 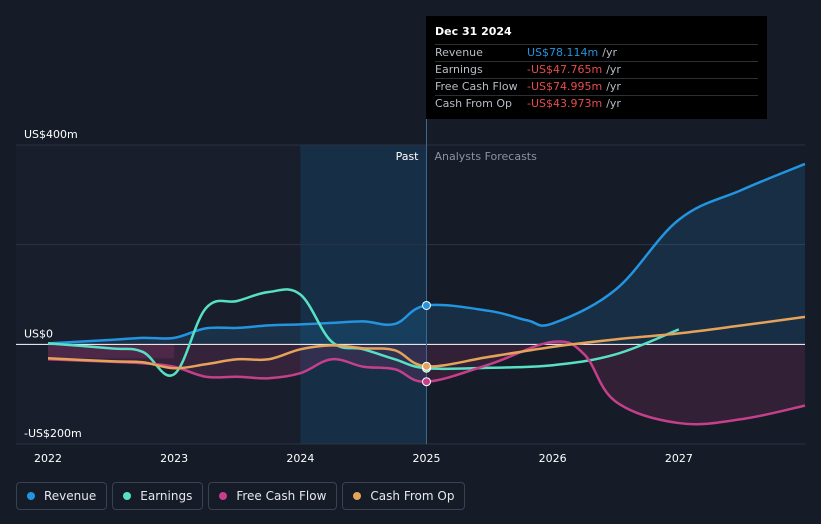 I want to click on forecast-label: Analysts Forecasts, so click(x=486, y=156).